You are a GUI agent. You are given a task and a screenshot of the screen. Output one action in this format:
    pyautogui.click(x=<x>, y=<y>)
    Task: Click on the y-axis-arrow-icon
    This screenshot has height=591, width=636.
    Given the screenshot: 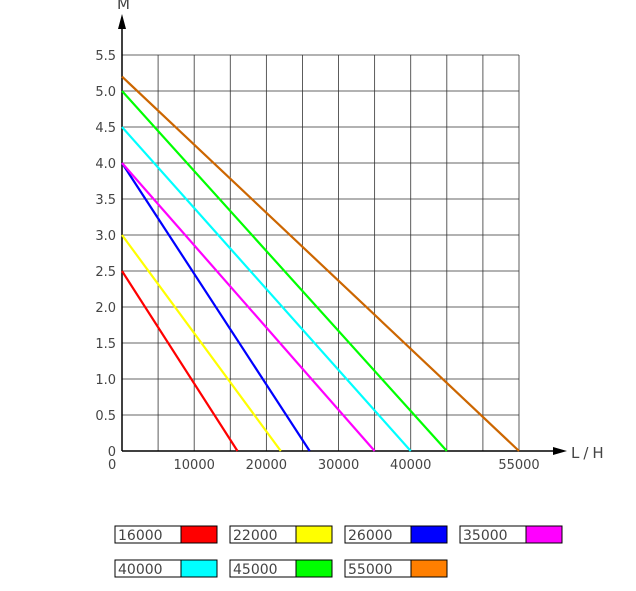 What is the action you would take?
    pyautogui.click(x=122, y=21)
    